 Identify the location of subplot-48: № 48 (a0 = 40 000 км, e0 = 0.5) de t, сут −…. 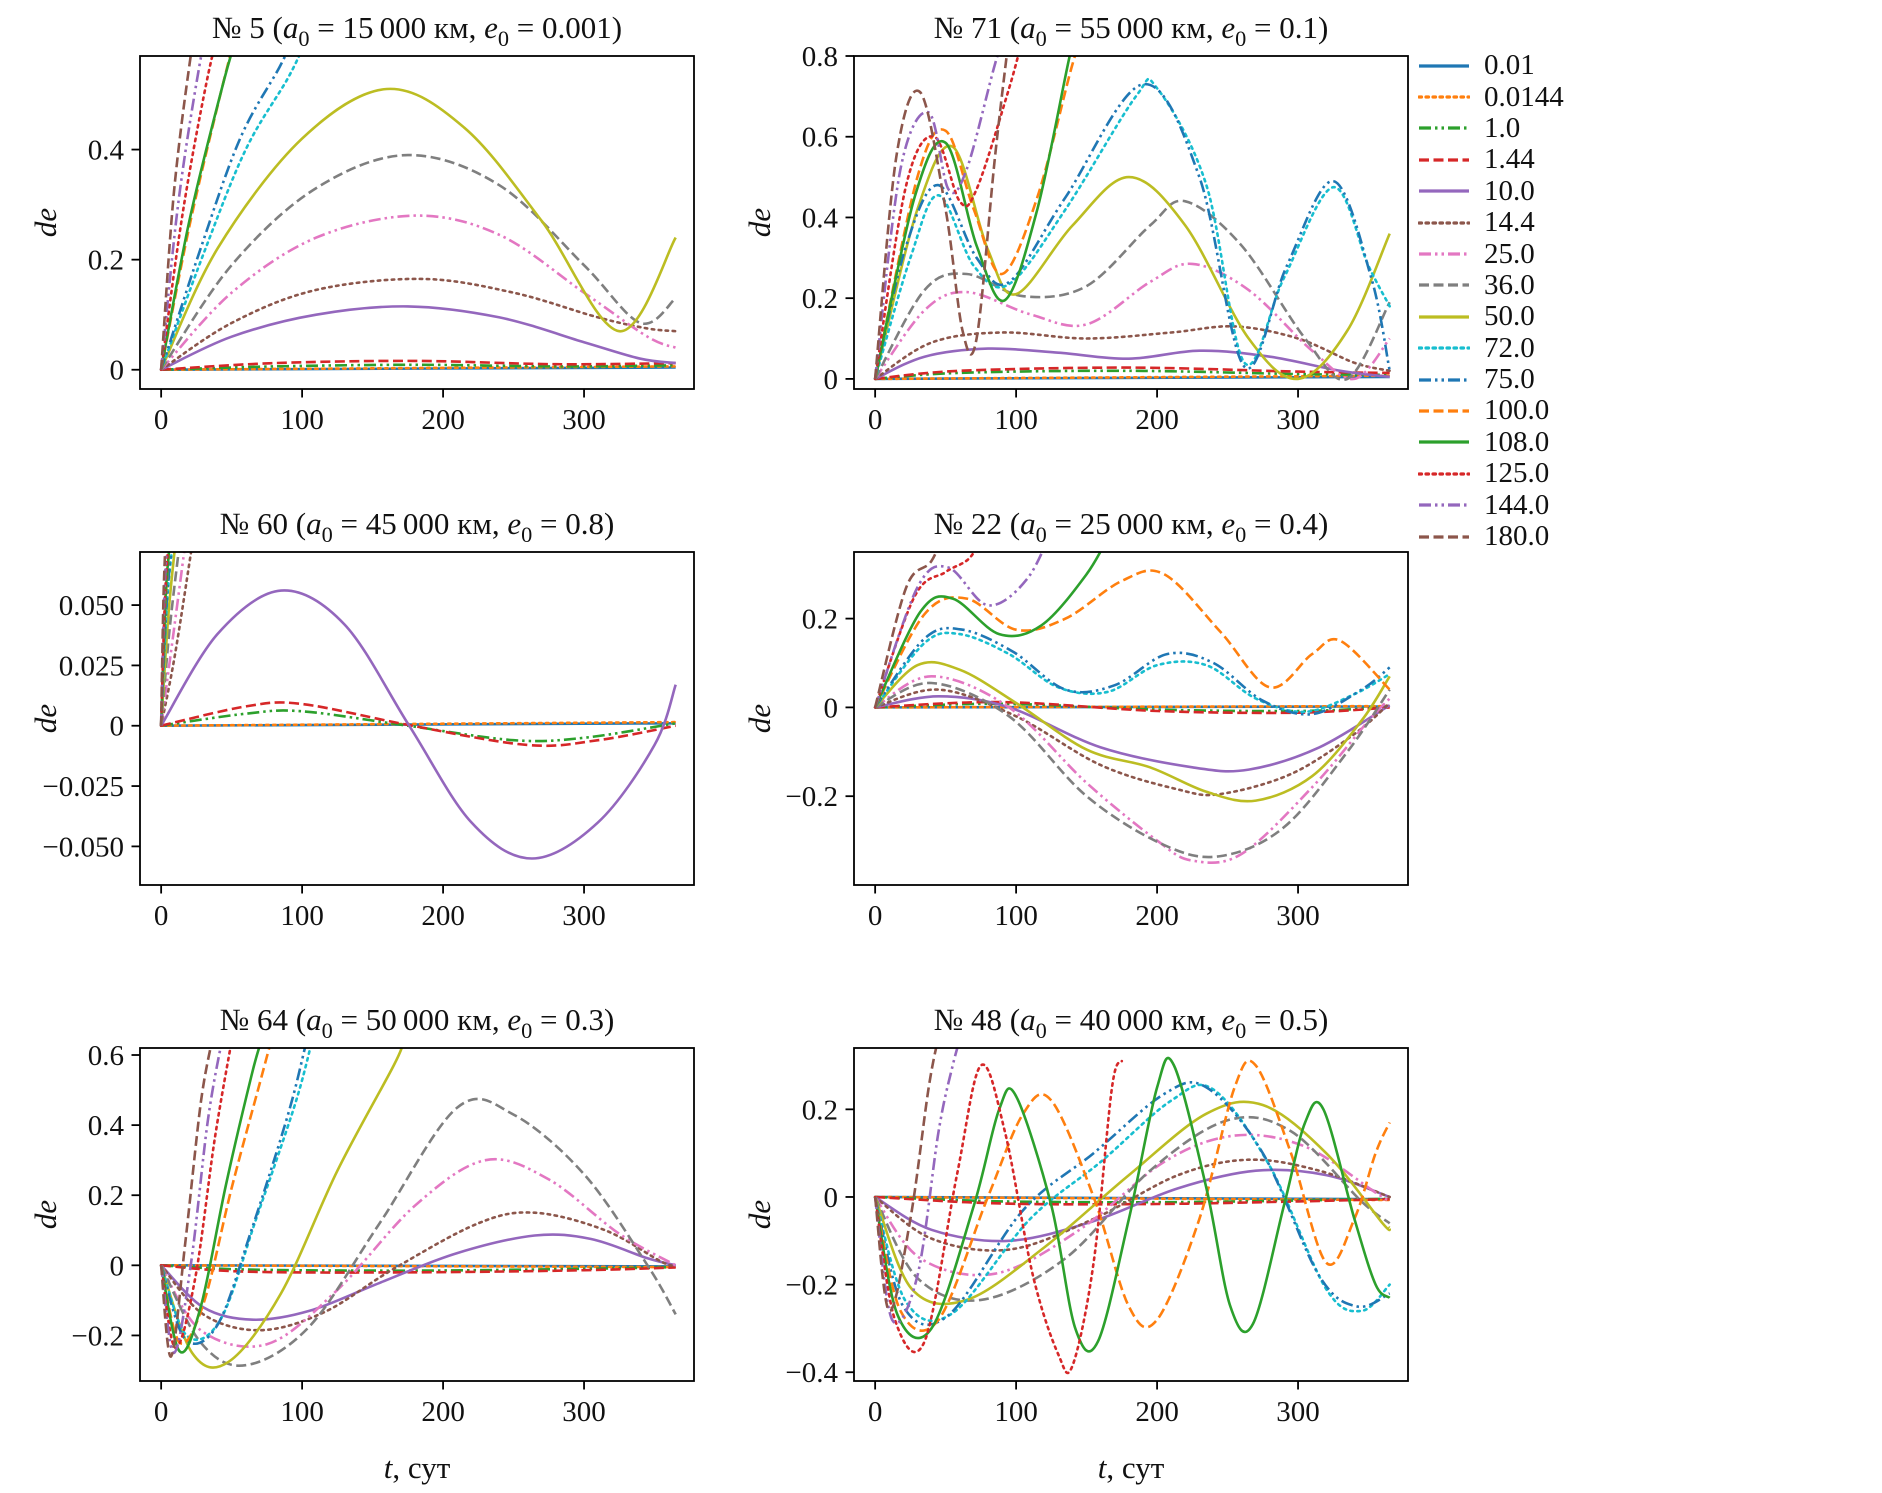
(1087, 1244).